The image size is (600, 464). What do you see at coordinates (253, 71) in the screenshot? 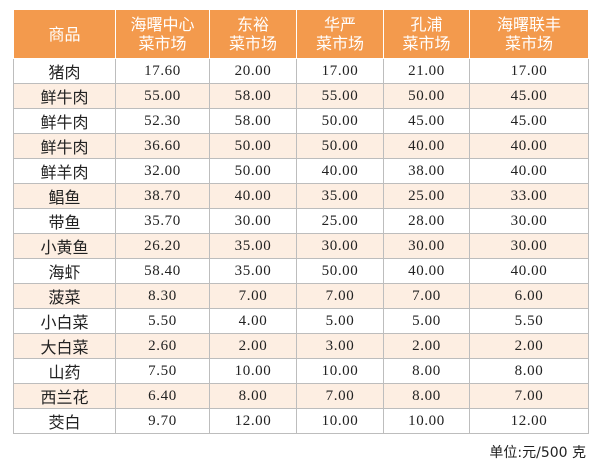
I see `price-cell: 20.00` at bounding box center [253, 71].